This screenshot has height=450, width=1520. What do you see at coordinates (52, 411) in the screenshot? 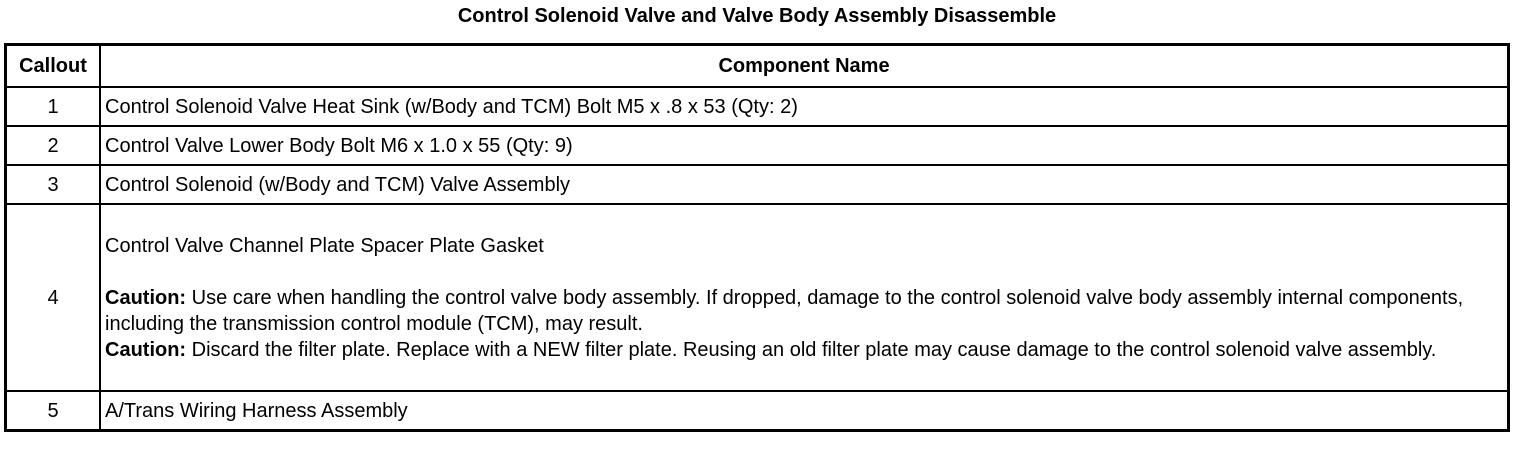
I see `callout-cell: 5` at bounding box center [52, 411].